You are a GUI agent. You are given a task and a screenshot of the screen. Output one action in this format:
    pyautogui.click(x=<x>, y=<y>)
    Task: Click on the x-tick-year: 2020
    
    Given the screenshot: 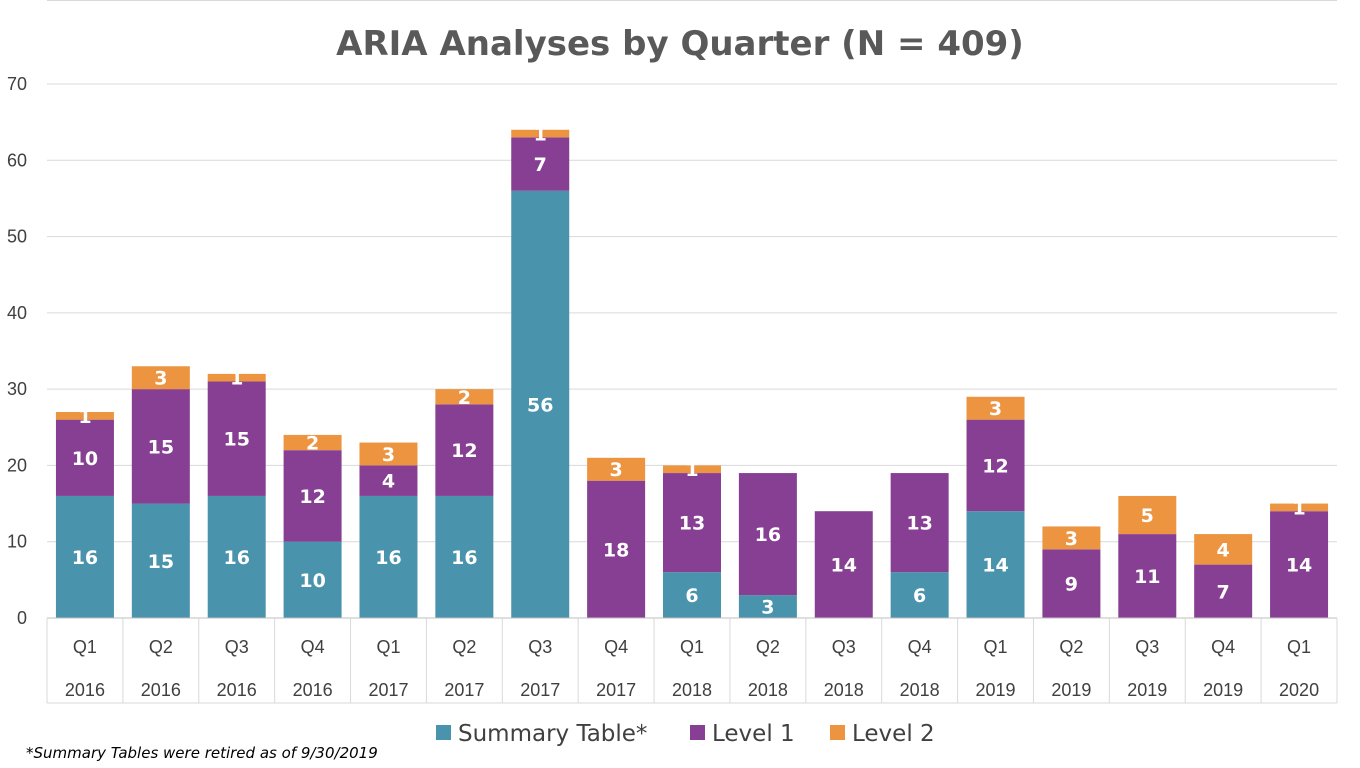 What is the action you would take?
    pyautogui.click(x=1299, y=690)
    